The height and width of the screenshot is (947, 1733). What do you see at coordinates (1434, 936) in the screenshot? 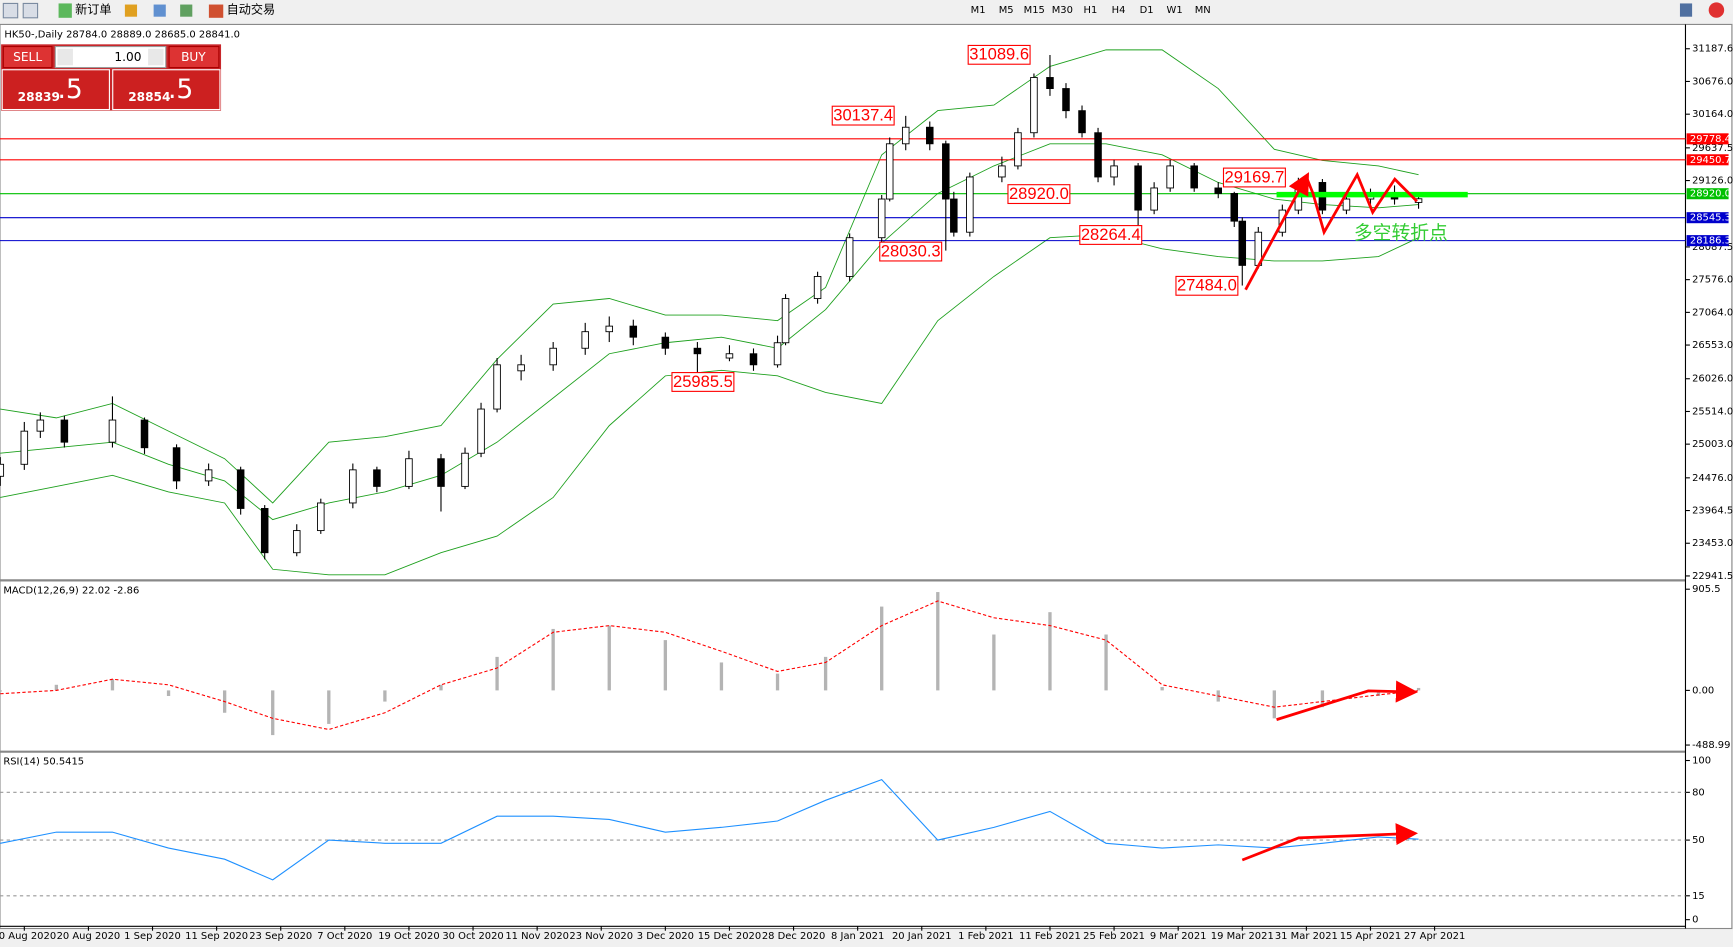
I see `x-tick-label: 27 Apr 2021` at bounding box center [1434, 936].